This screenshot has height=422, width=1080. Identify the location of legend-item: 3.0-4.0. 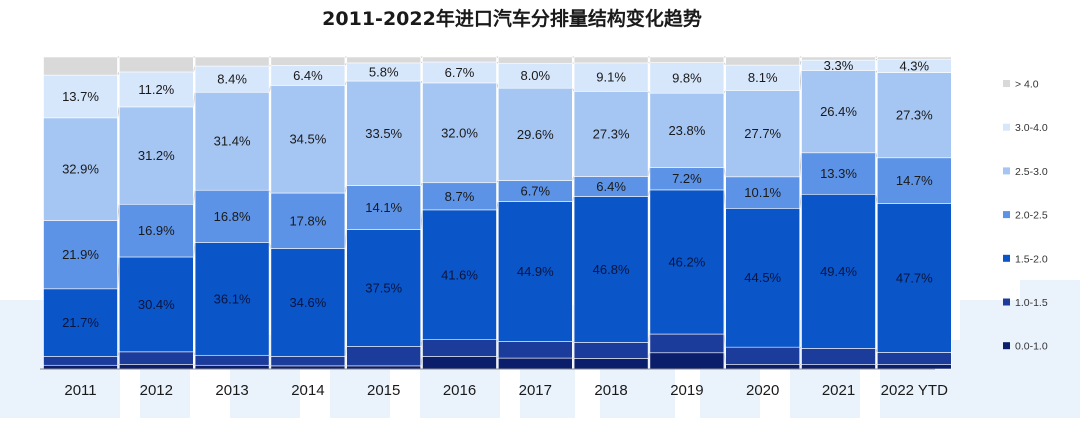
(1025, 128).